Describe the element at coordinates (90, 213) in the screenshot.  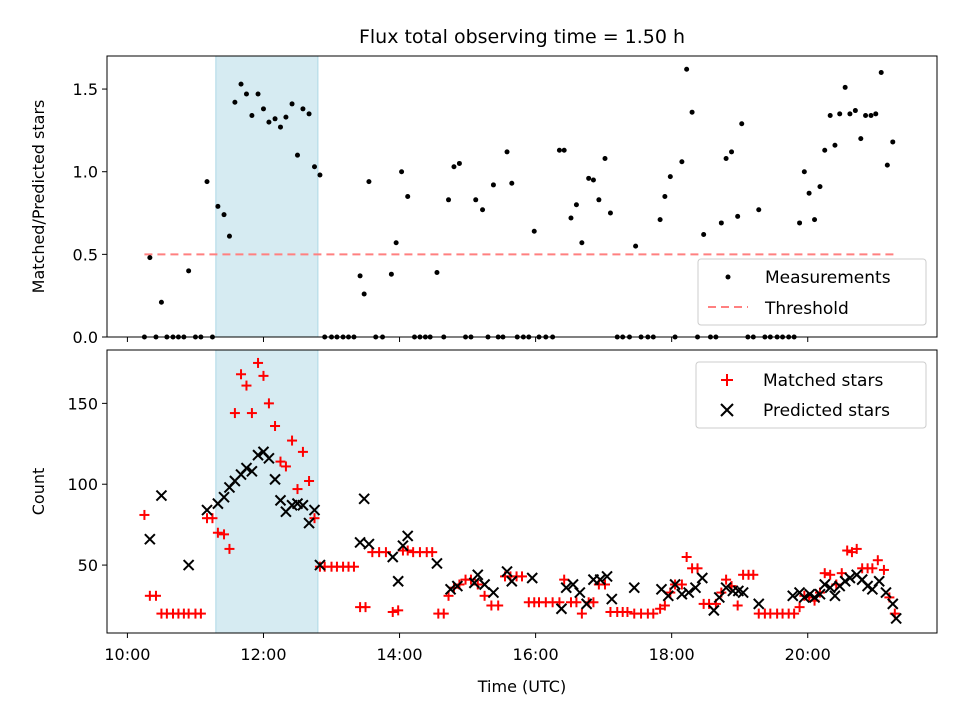
I see `y-axis-ticks: 0.0 0.5 1.0 1.5` at that location.